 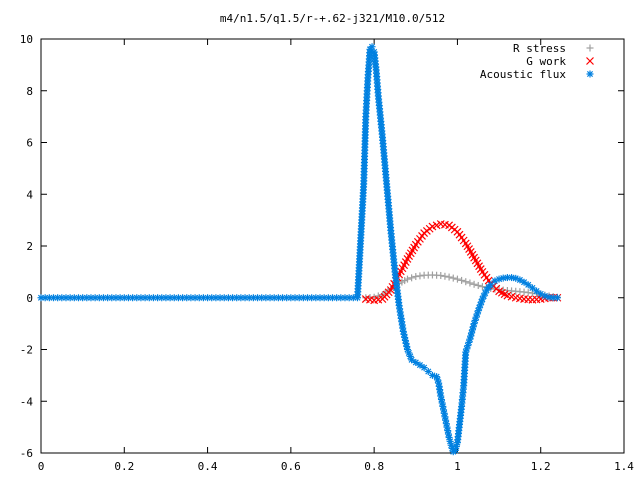 What do you see at coordinates (29, 298) in the screenshot?
I see `y-tick-label: 0` at bounding box center [29, 298].